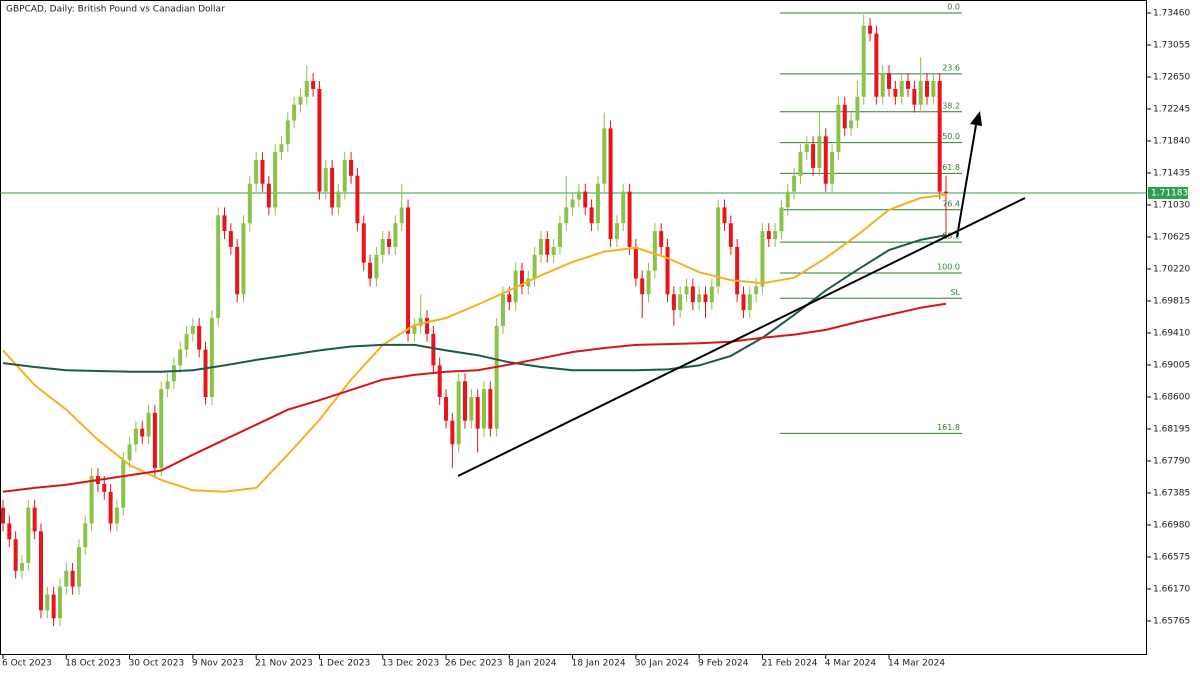  What do you see at coordinates (1171, 366) in the screenshot?
I see `y-tick-label: 1.69005` at bounding box center [1171, 366].